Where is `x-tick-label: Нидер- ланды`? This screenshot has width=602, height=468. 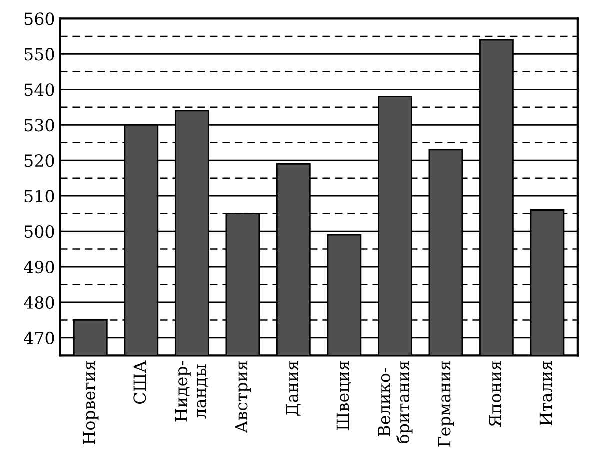
x-tick-label: Нидер- ланды is located at coordinates (191, 391).